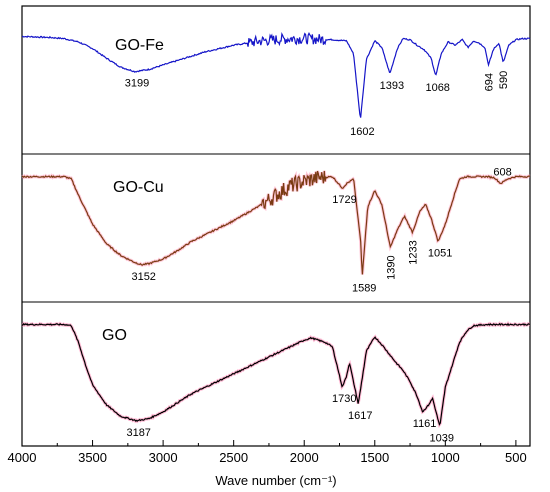 Image resolution: width=550 pixels, height=492 pixels. I want to click on x-tick-label: 1500, so click(374, 457).